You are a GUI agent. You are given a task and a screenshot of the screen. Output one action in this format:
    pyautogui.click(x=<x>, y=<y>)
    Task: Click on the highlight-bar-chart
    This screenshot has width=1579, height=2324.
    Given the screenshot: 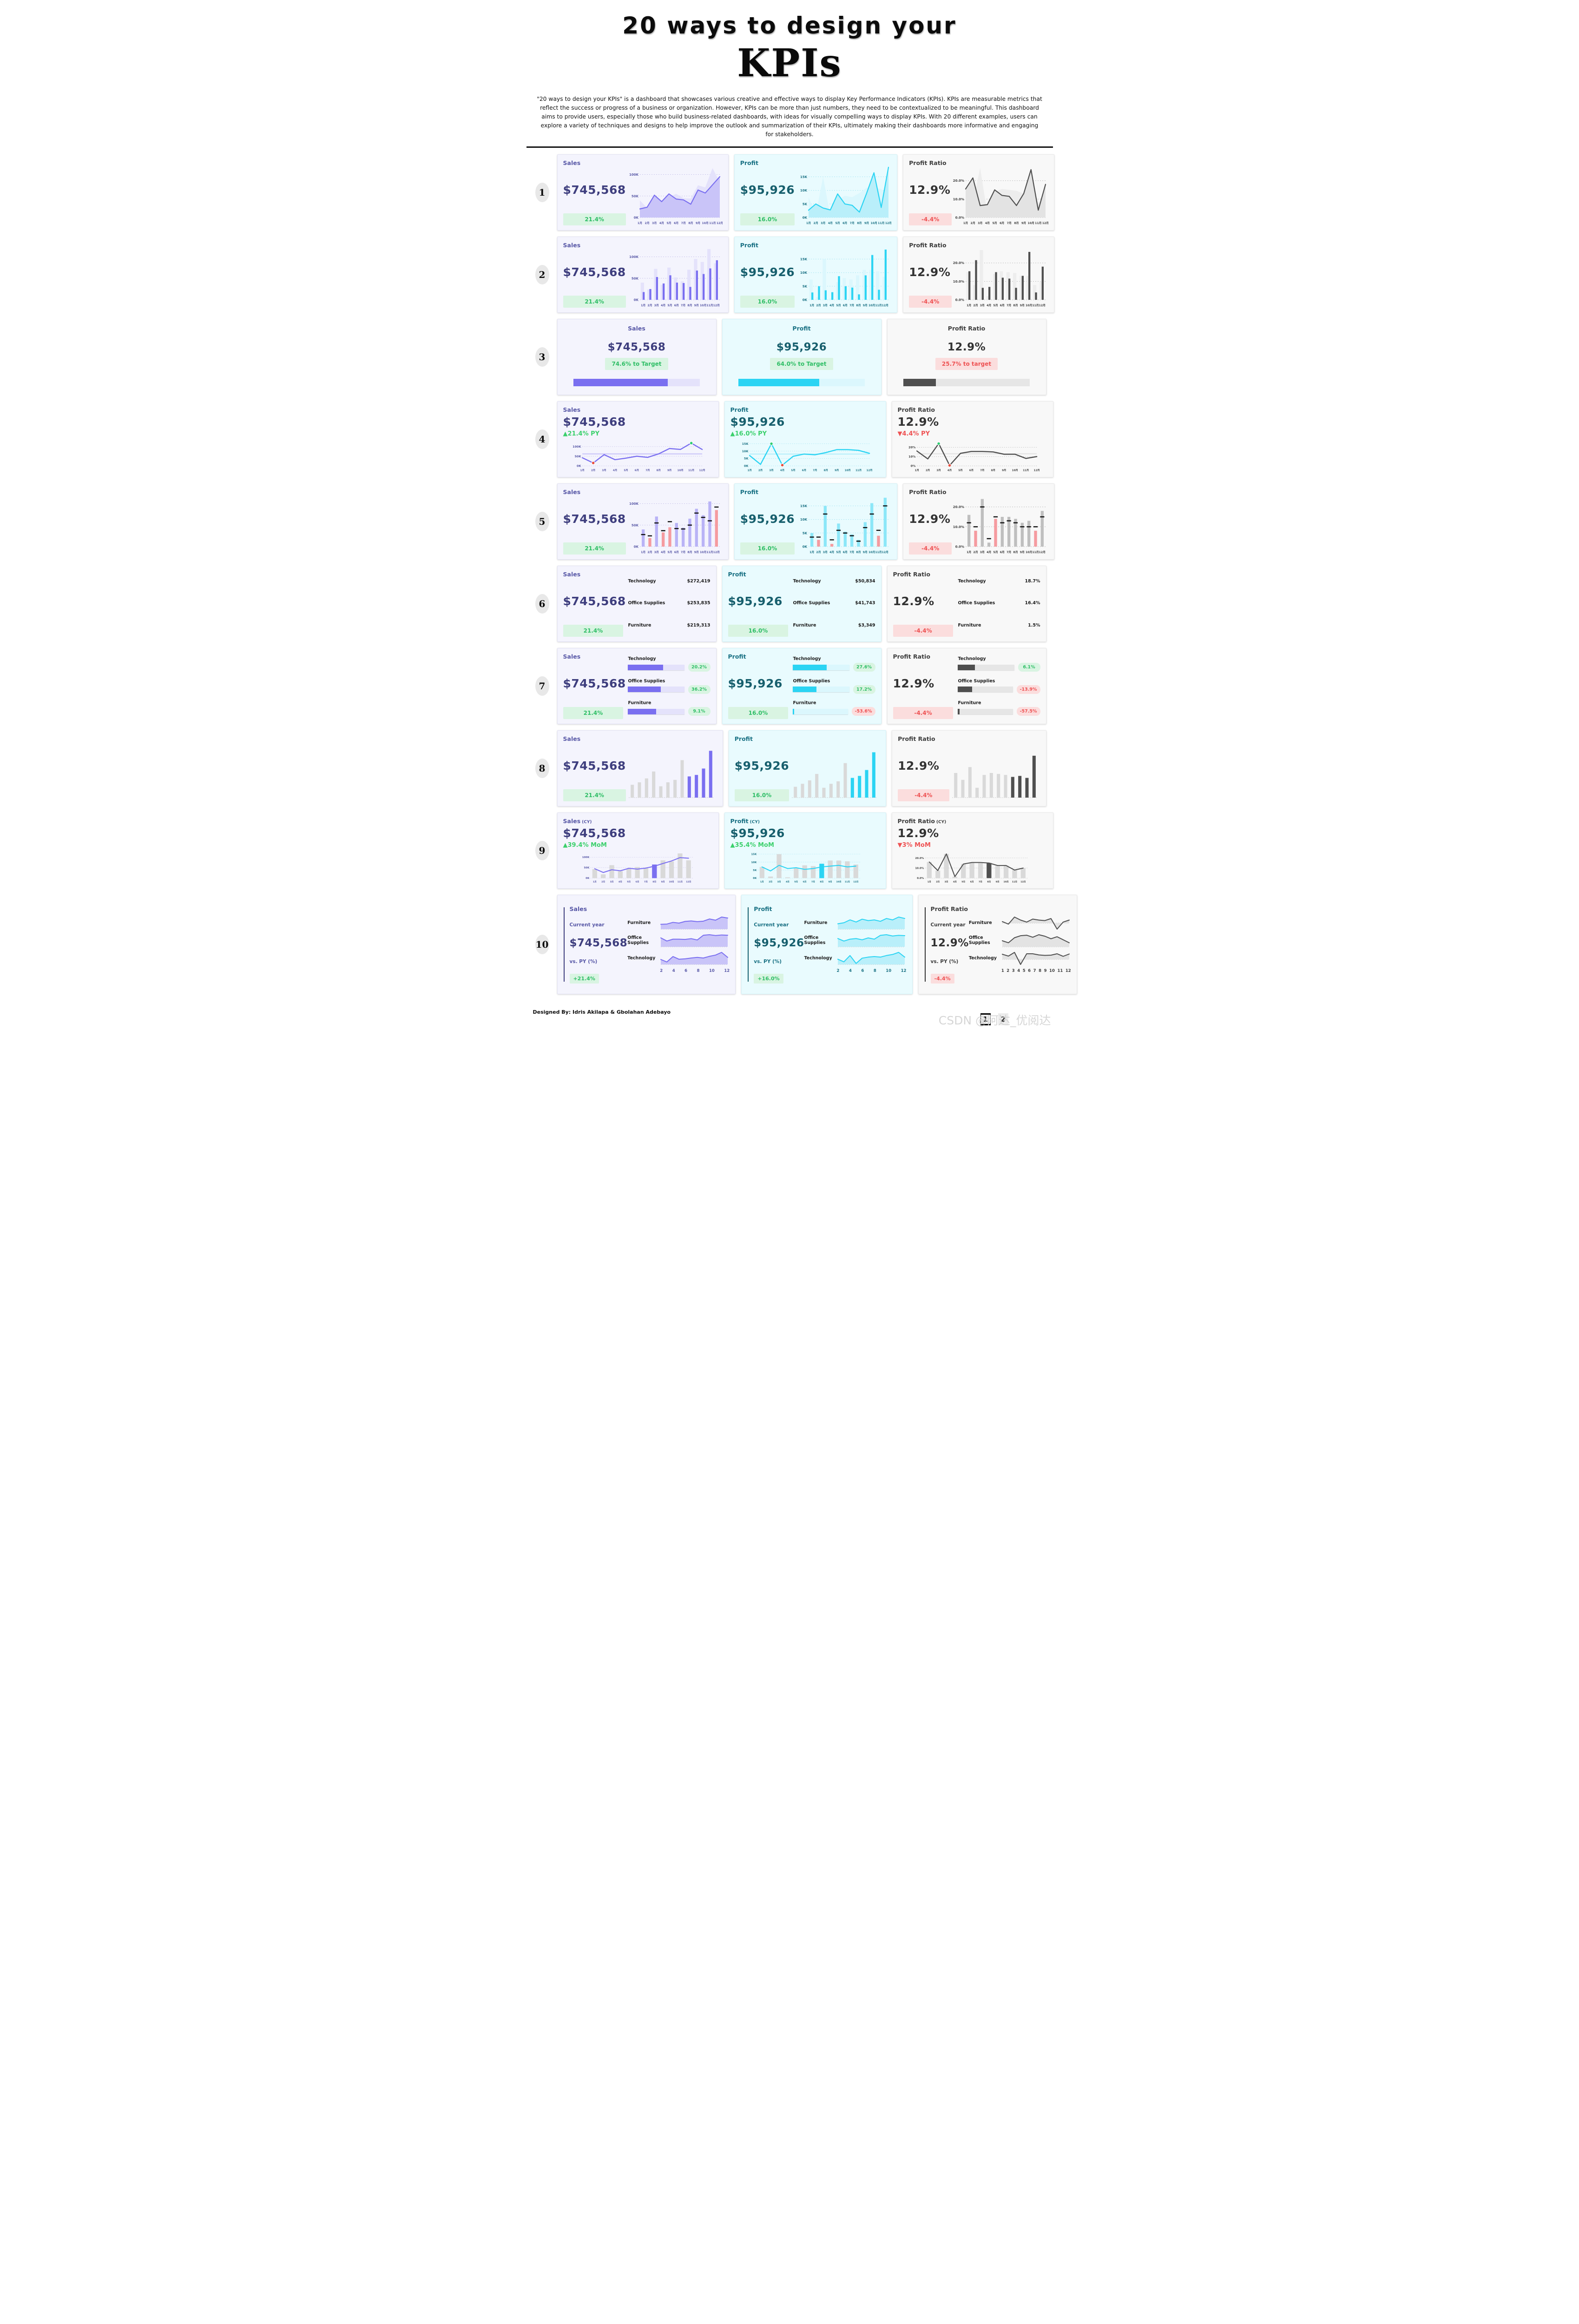 What is the action you would take?
    pyautogui.click(x=835, y=775)
    